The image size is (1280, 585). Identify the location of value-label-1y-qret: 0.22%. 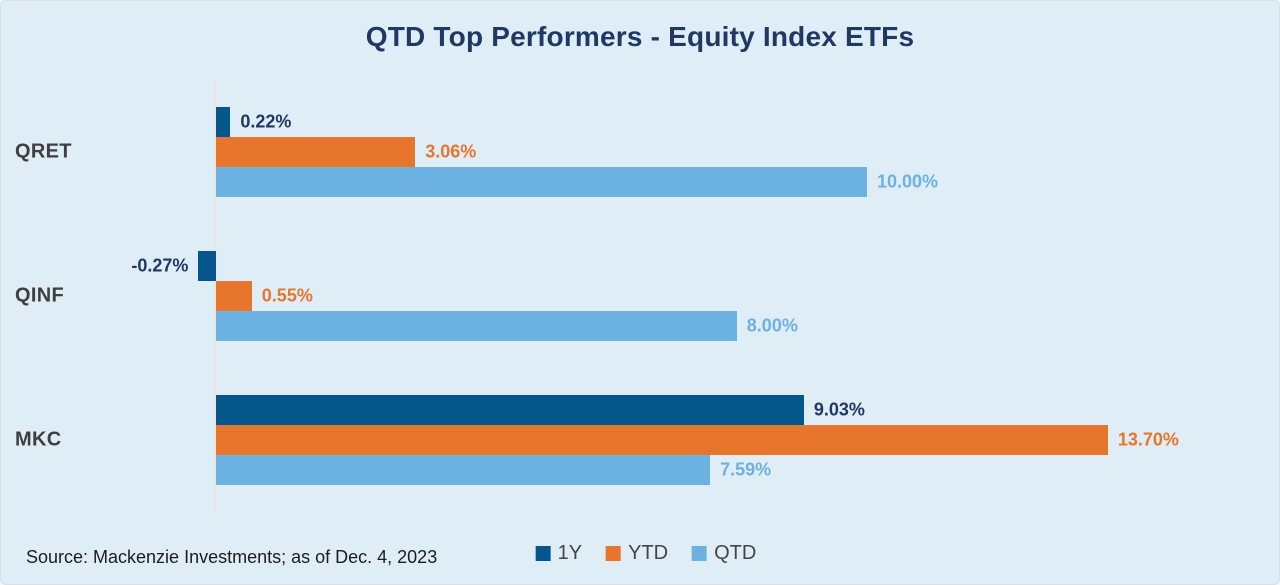
(266, 121).